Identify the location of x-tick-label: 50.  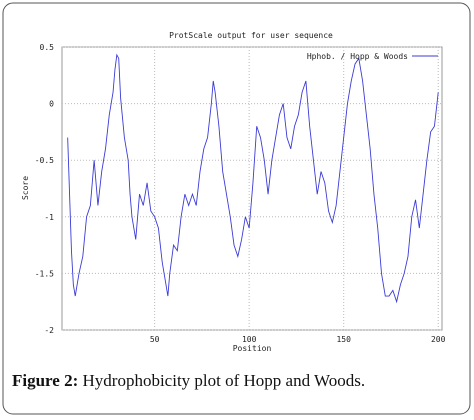
(155, 339).